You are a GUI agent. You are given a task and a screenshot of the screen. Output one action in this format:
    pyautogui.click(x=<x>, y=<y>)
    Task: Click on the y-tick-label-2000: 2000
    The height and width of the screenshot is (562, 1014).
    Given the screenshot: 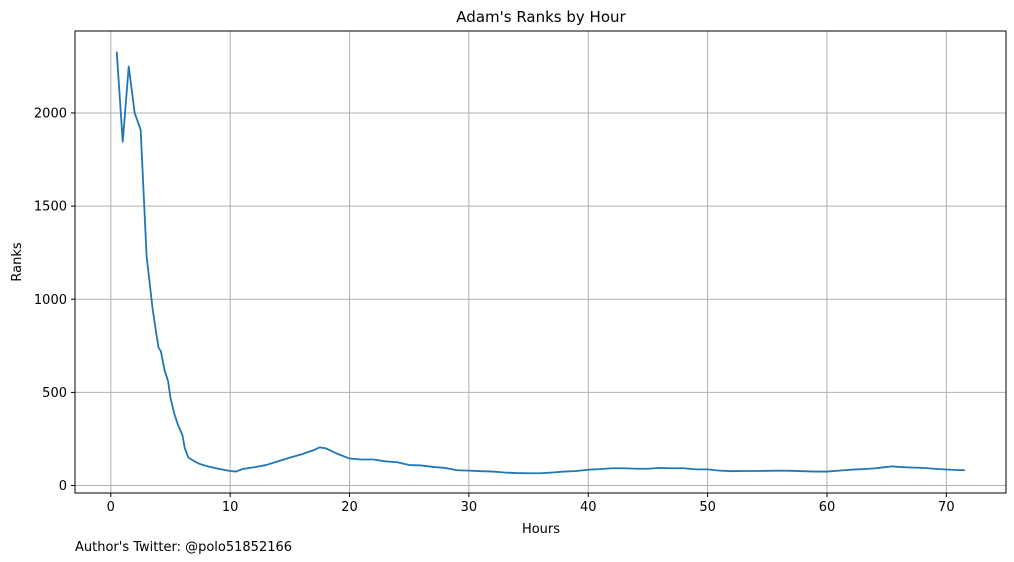 What is the action you would take?
    pyautogui.click(x=50, y=113)
    